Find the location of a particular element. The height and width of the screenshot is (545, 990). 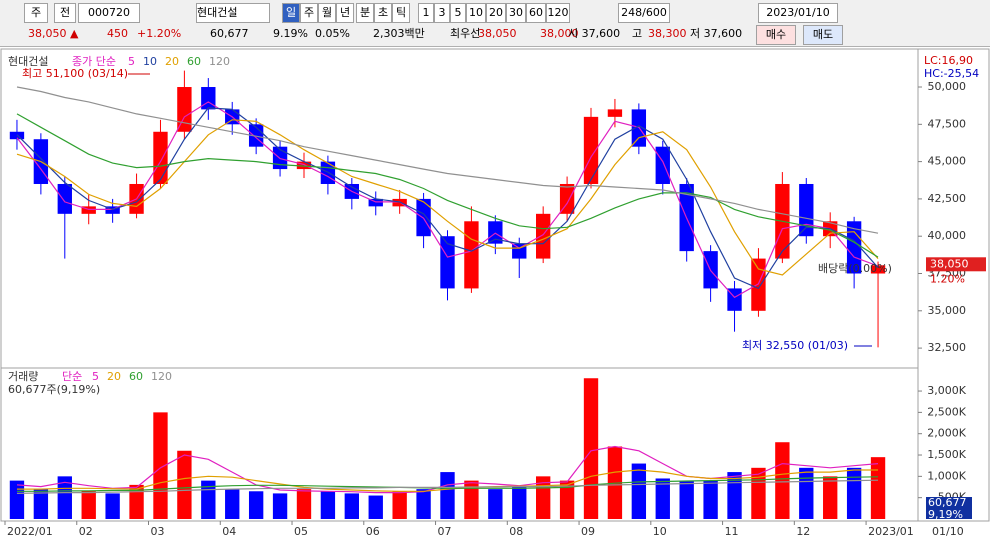

x-end-label: 01/10 is located at coordinates (948, 531).